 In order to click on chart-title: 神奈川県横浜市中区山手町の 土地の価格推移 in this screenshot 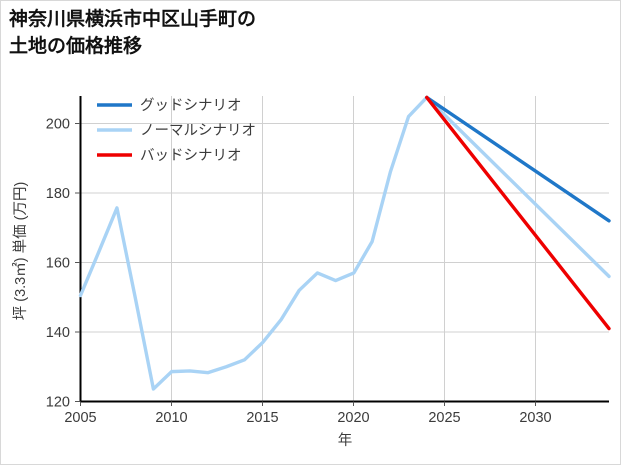, I will do `click(133, 33)`.